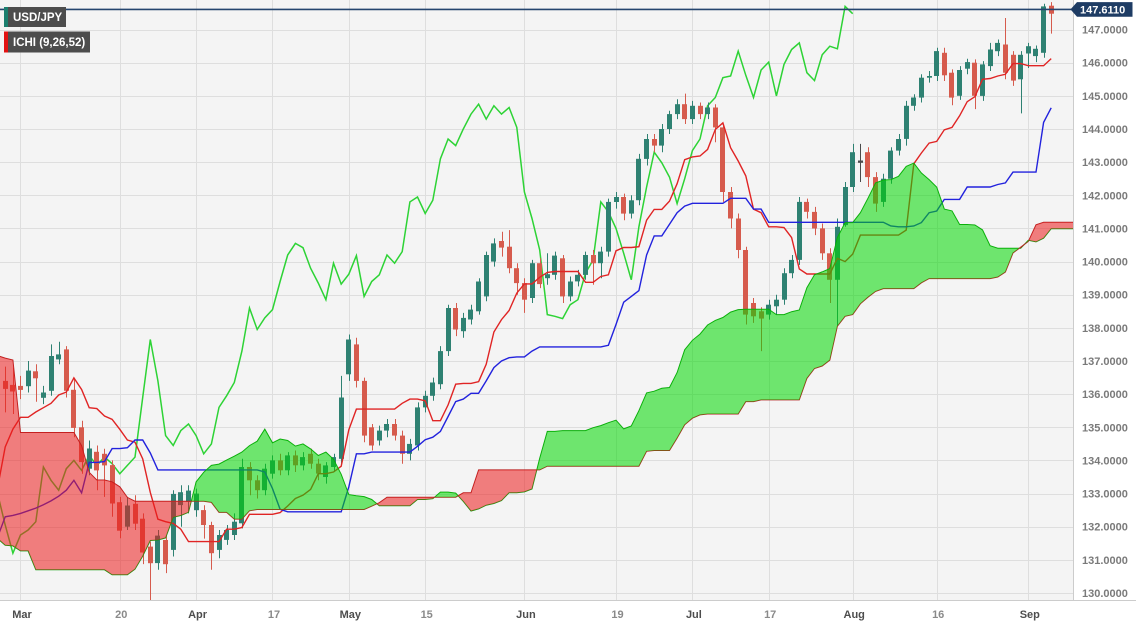 The width and height of the screenshot is (1136, 631). What do you see at coordinates (1105, 461) in the screenshot?
I see `svg-text: 134.0000` at bounding box center [1105, 461].